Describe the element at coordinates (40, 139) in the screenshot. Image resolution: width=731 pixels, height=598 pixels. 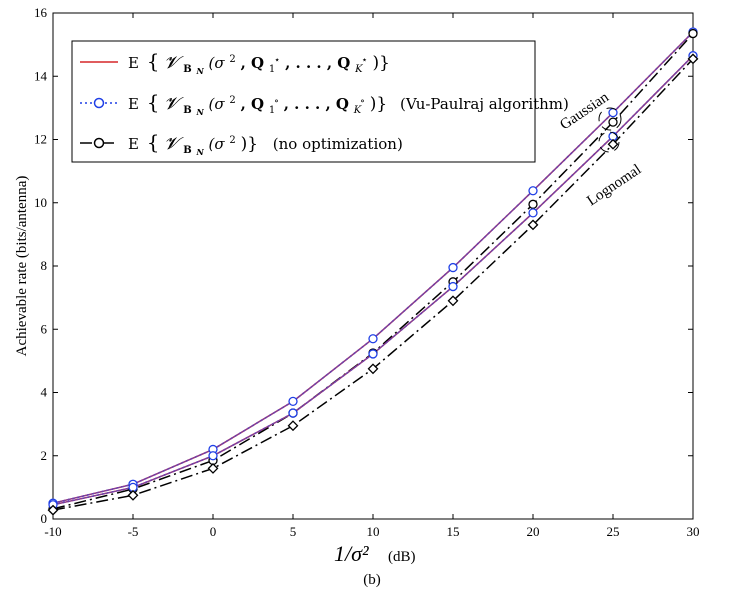
I see `y-tick-label: 12` at that location.